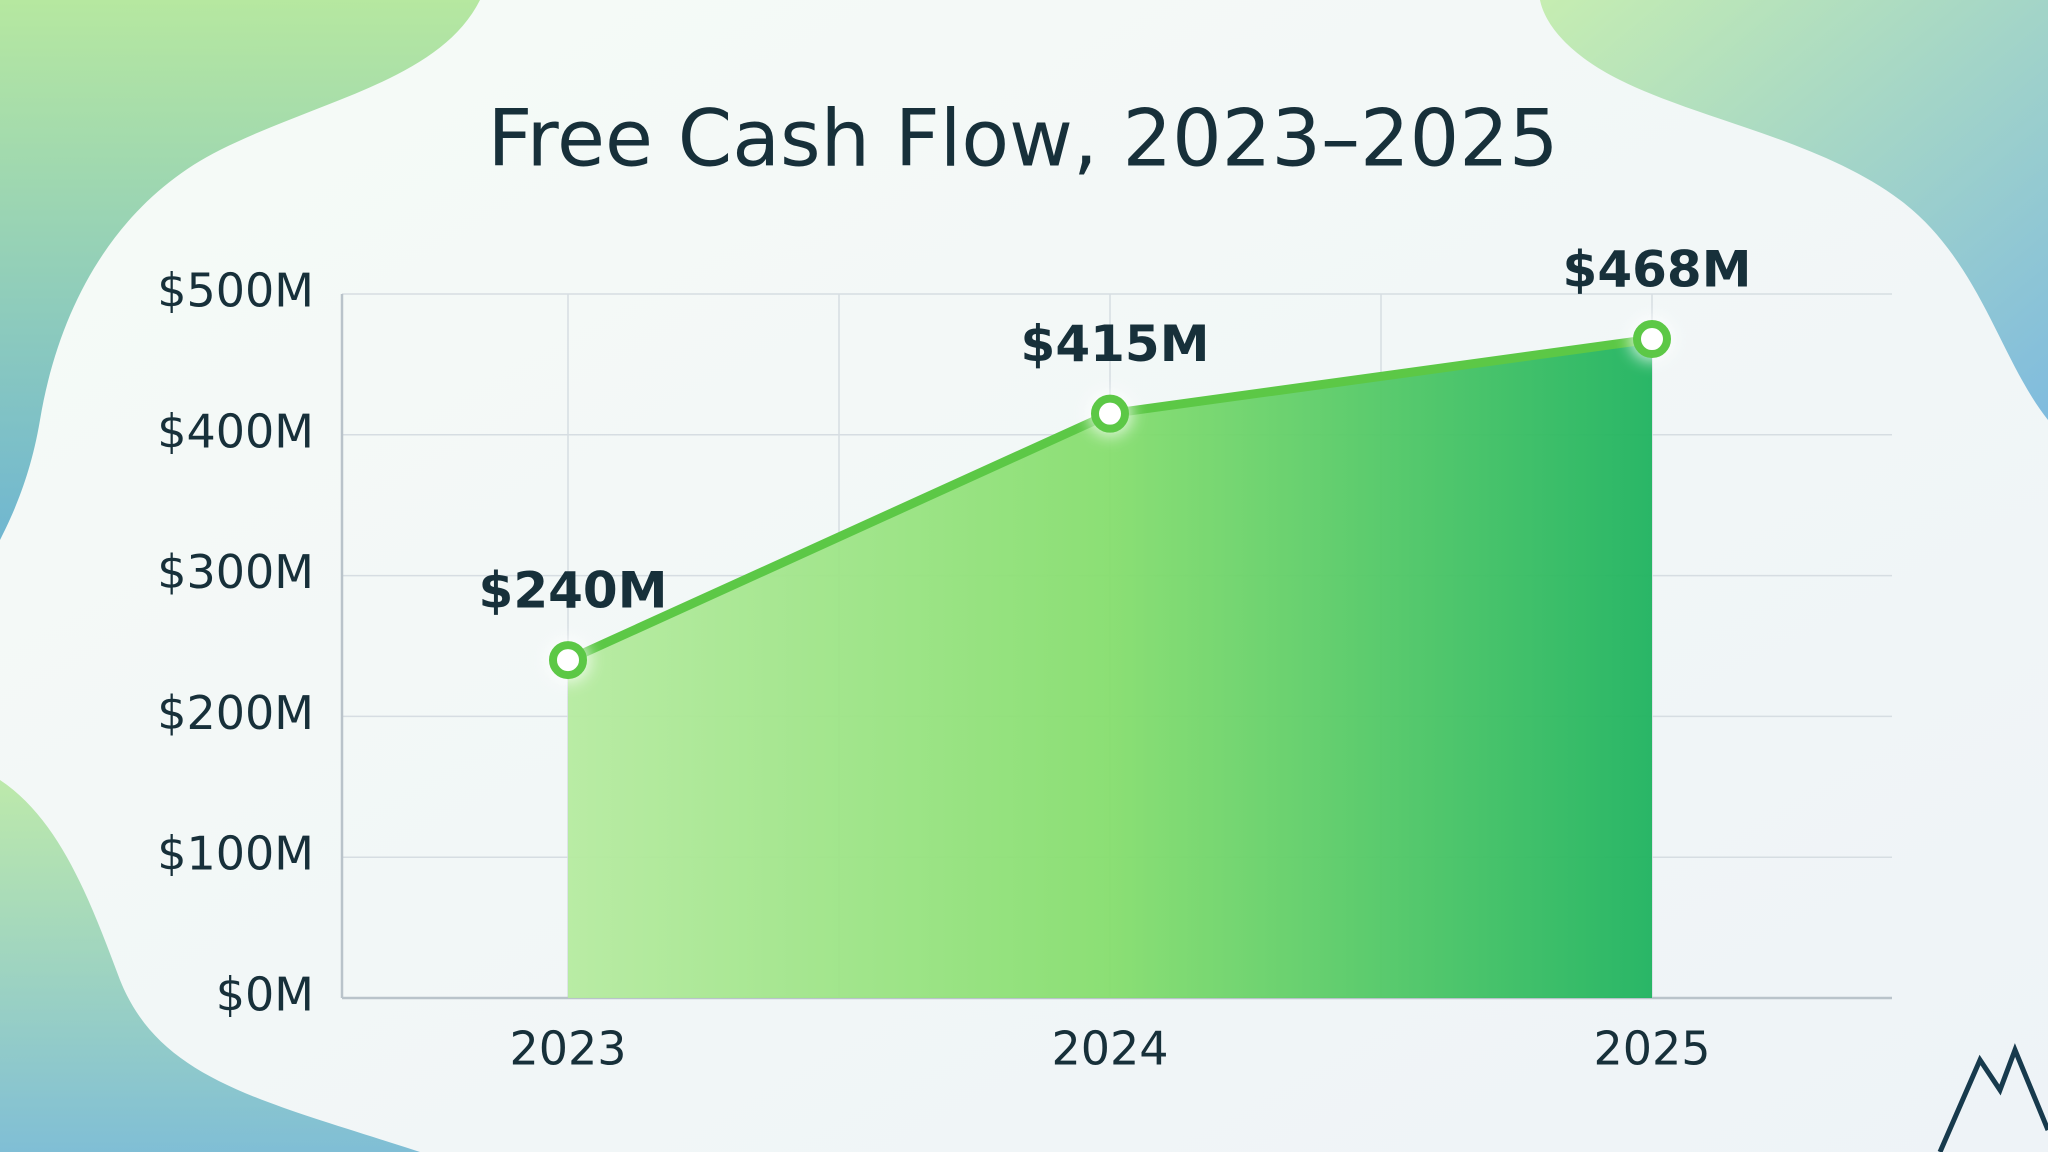  What do you see at coordinates (235, 854) in the screenshot?
I see `y-tick-label: $100M` at bounding box center [235, 854].